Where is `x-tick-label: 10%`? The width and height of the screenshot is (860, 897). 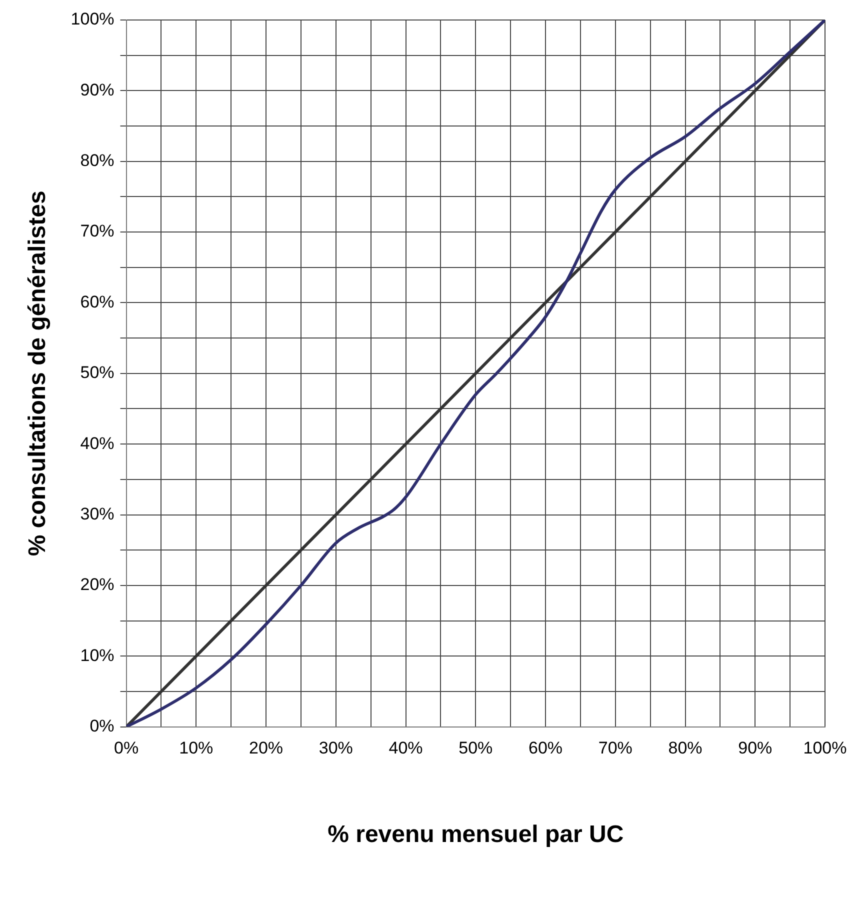 x-tick-label: 10% is located at coordinates (196, 748).